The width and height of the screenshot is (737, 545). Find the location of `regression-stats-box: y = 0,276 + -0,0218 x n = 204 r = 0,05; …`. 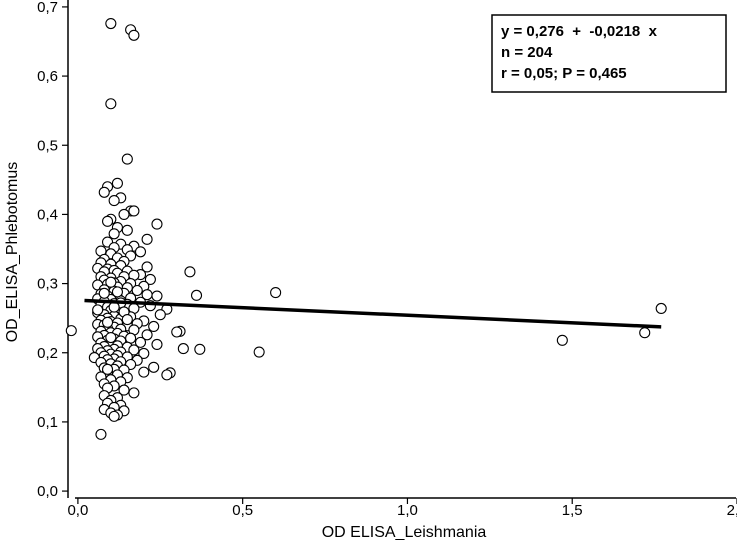

regression-stats-box: y = 0,276 + -0,0218 x n = 204 r = 0,05; … is located at coordinates (609, 53).